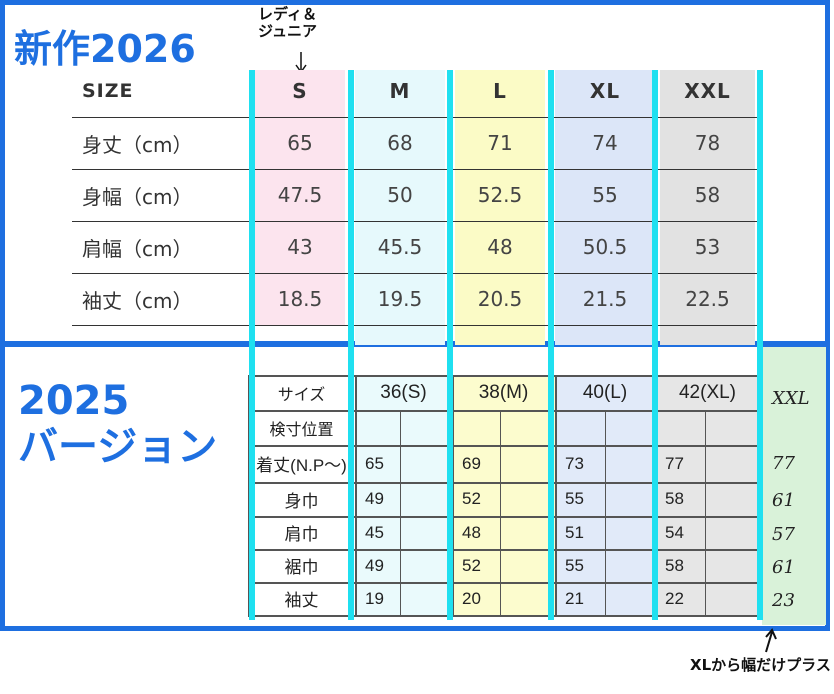 The image size is (834, 694). I want to click on bottom-title: 2025 バージョン, so click(117, 424).